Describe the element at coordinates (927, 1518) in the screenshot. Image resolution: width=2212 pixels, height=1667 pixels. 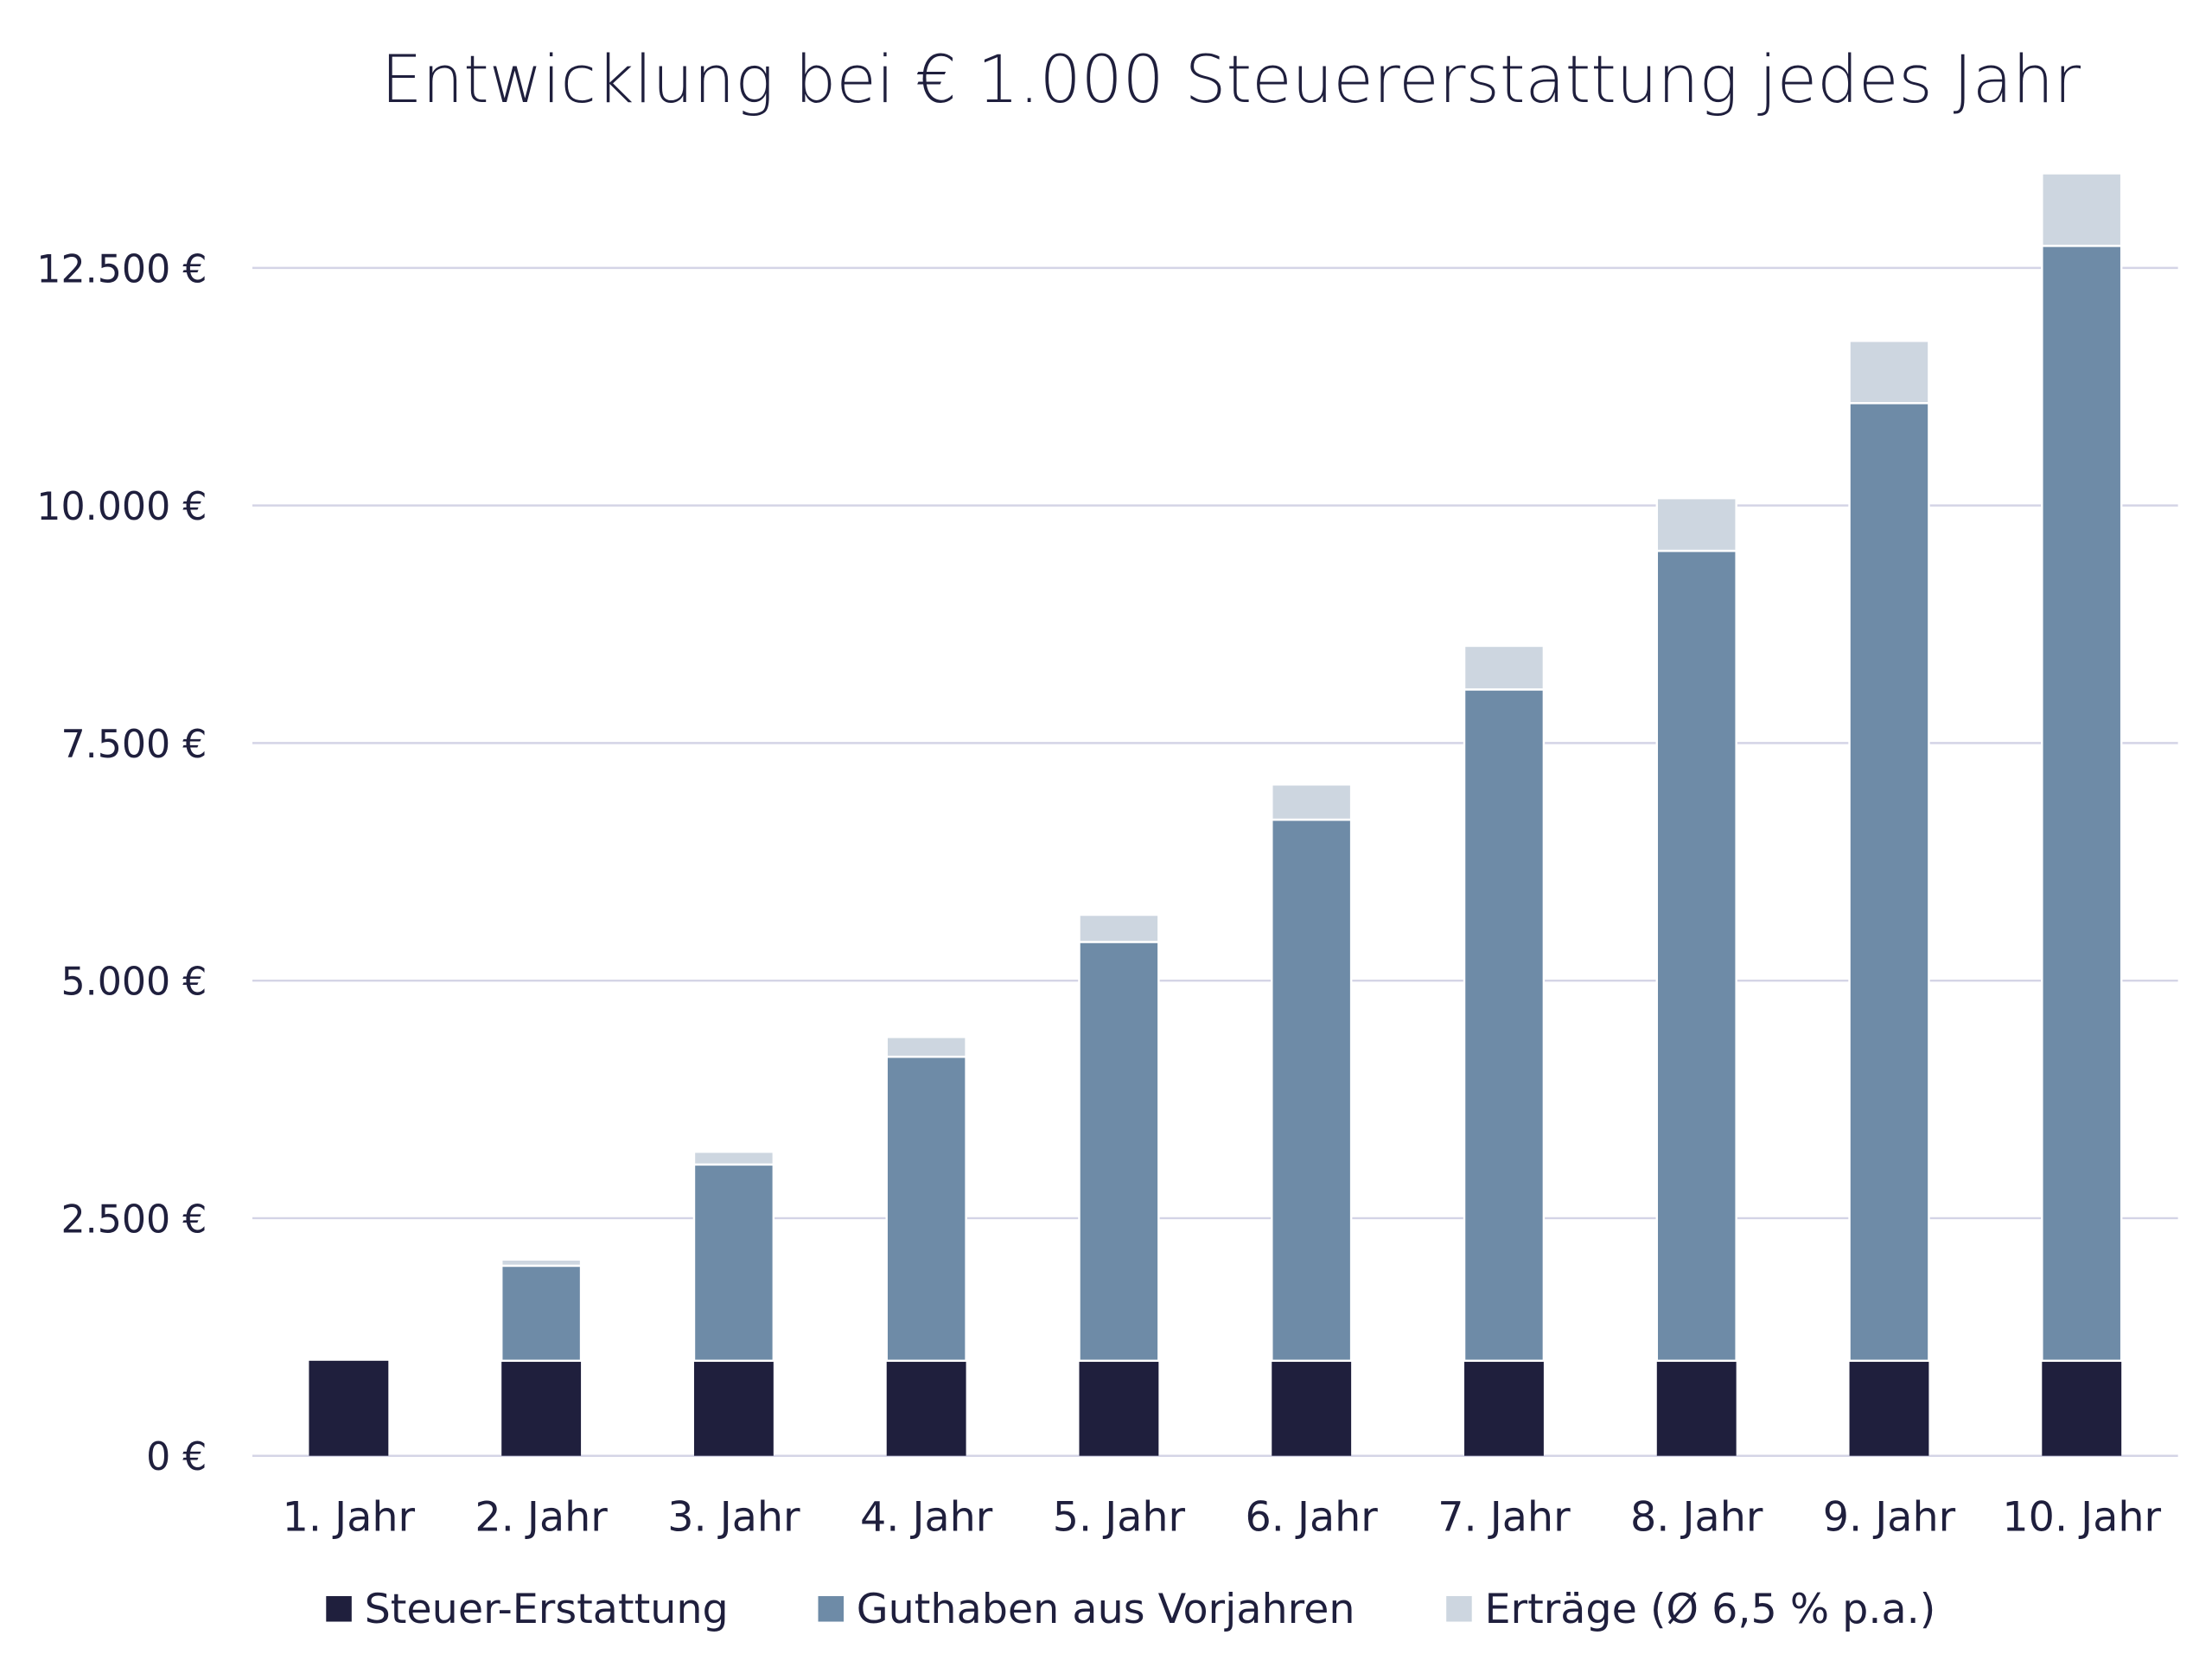
I see `x-tick-label: 4. Jahr` at that location.